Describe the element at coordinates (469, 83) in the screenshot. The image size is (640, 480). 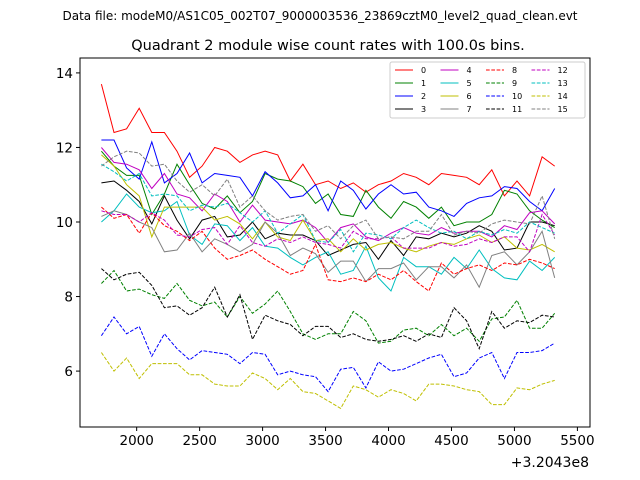
I see `legend-label: 5` at that location.